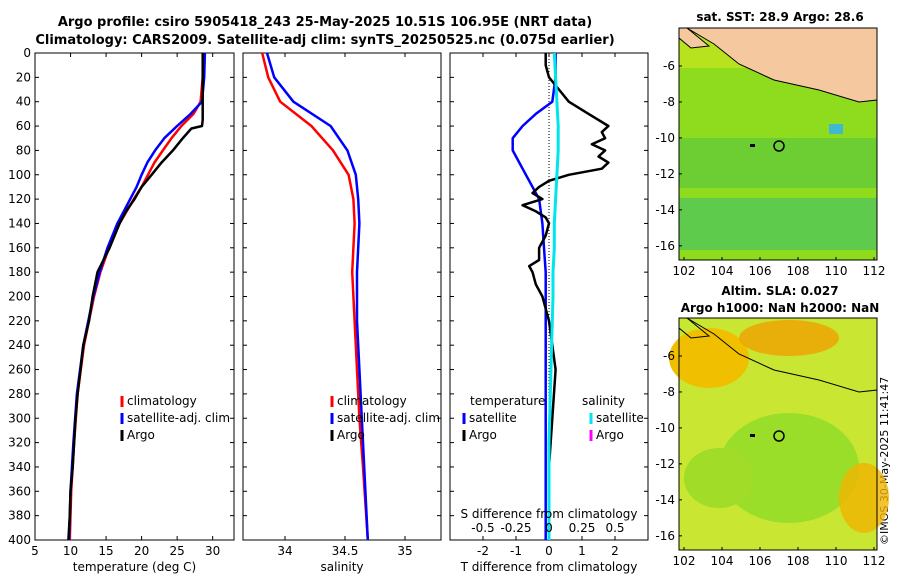 Image resolution: width=900 pixels, height=580 pixels. I want to click on credit-text: ©IMOS 30-May-2025 11:41:47, so click(884, 460).